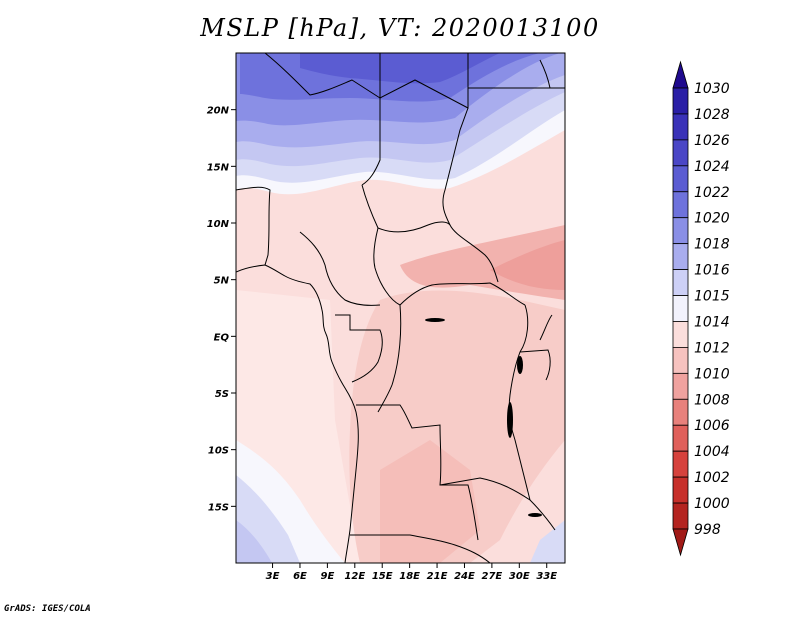 This screenshot has height=618, width=800. What do you see at coordinates (545, 74) in the screenshot?
I see `coastline-nile-delta` at bounding box center [545, 74].